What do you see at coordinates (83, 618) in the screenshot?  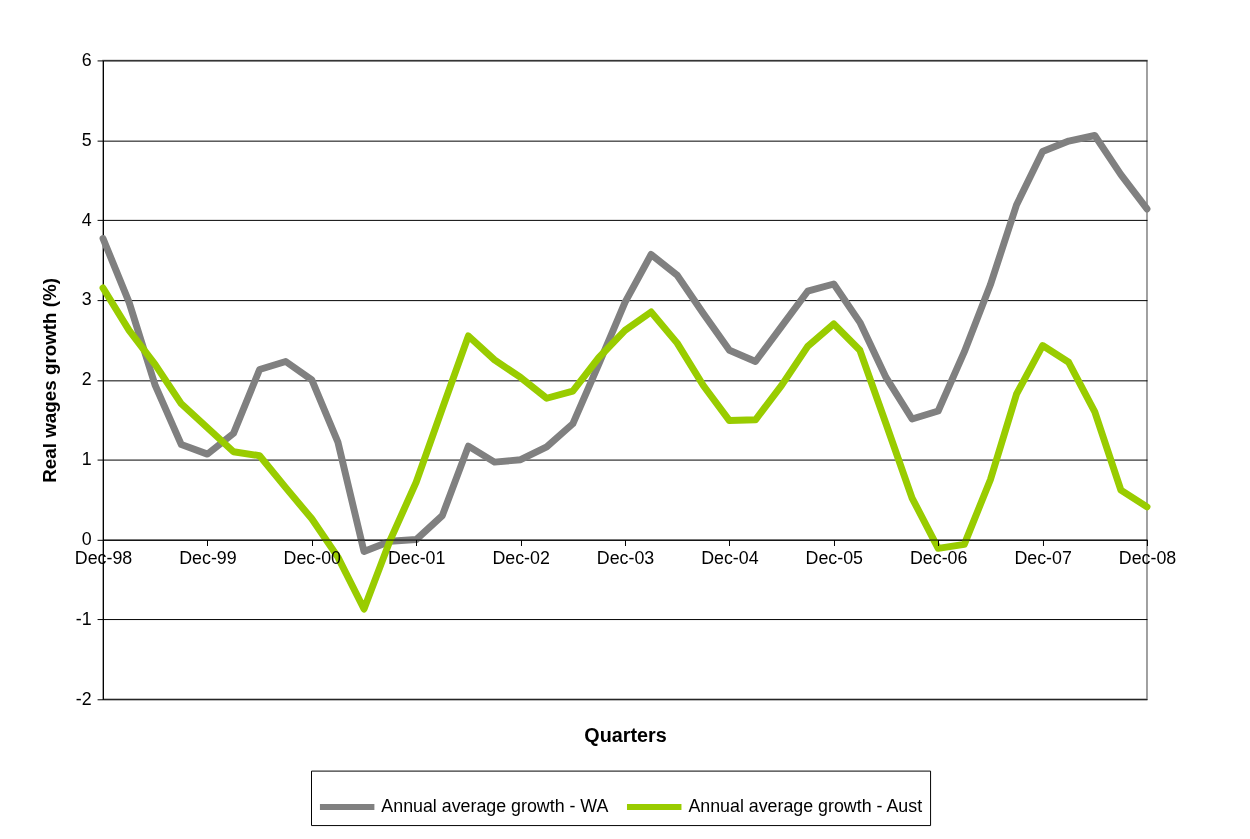 I see `y-tick-label: -1` at bounding box center [83, 618].